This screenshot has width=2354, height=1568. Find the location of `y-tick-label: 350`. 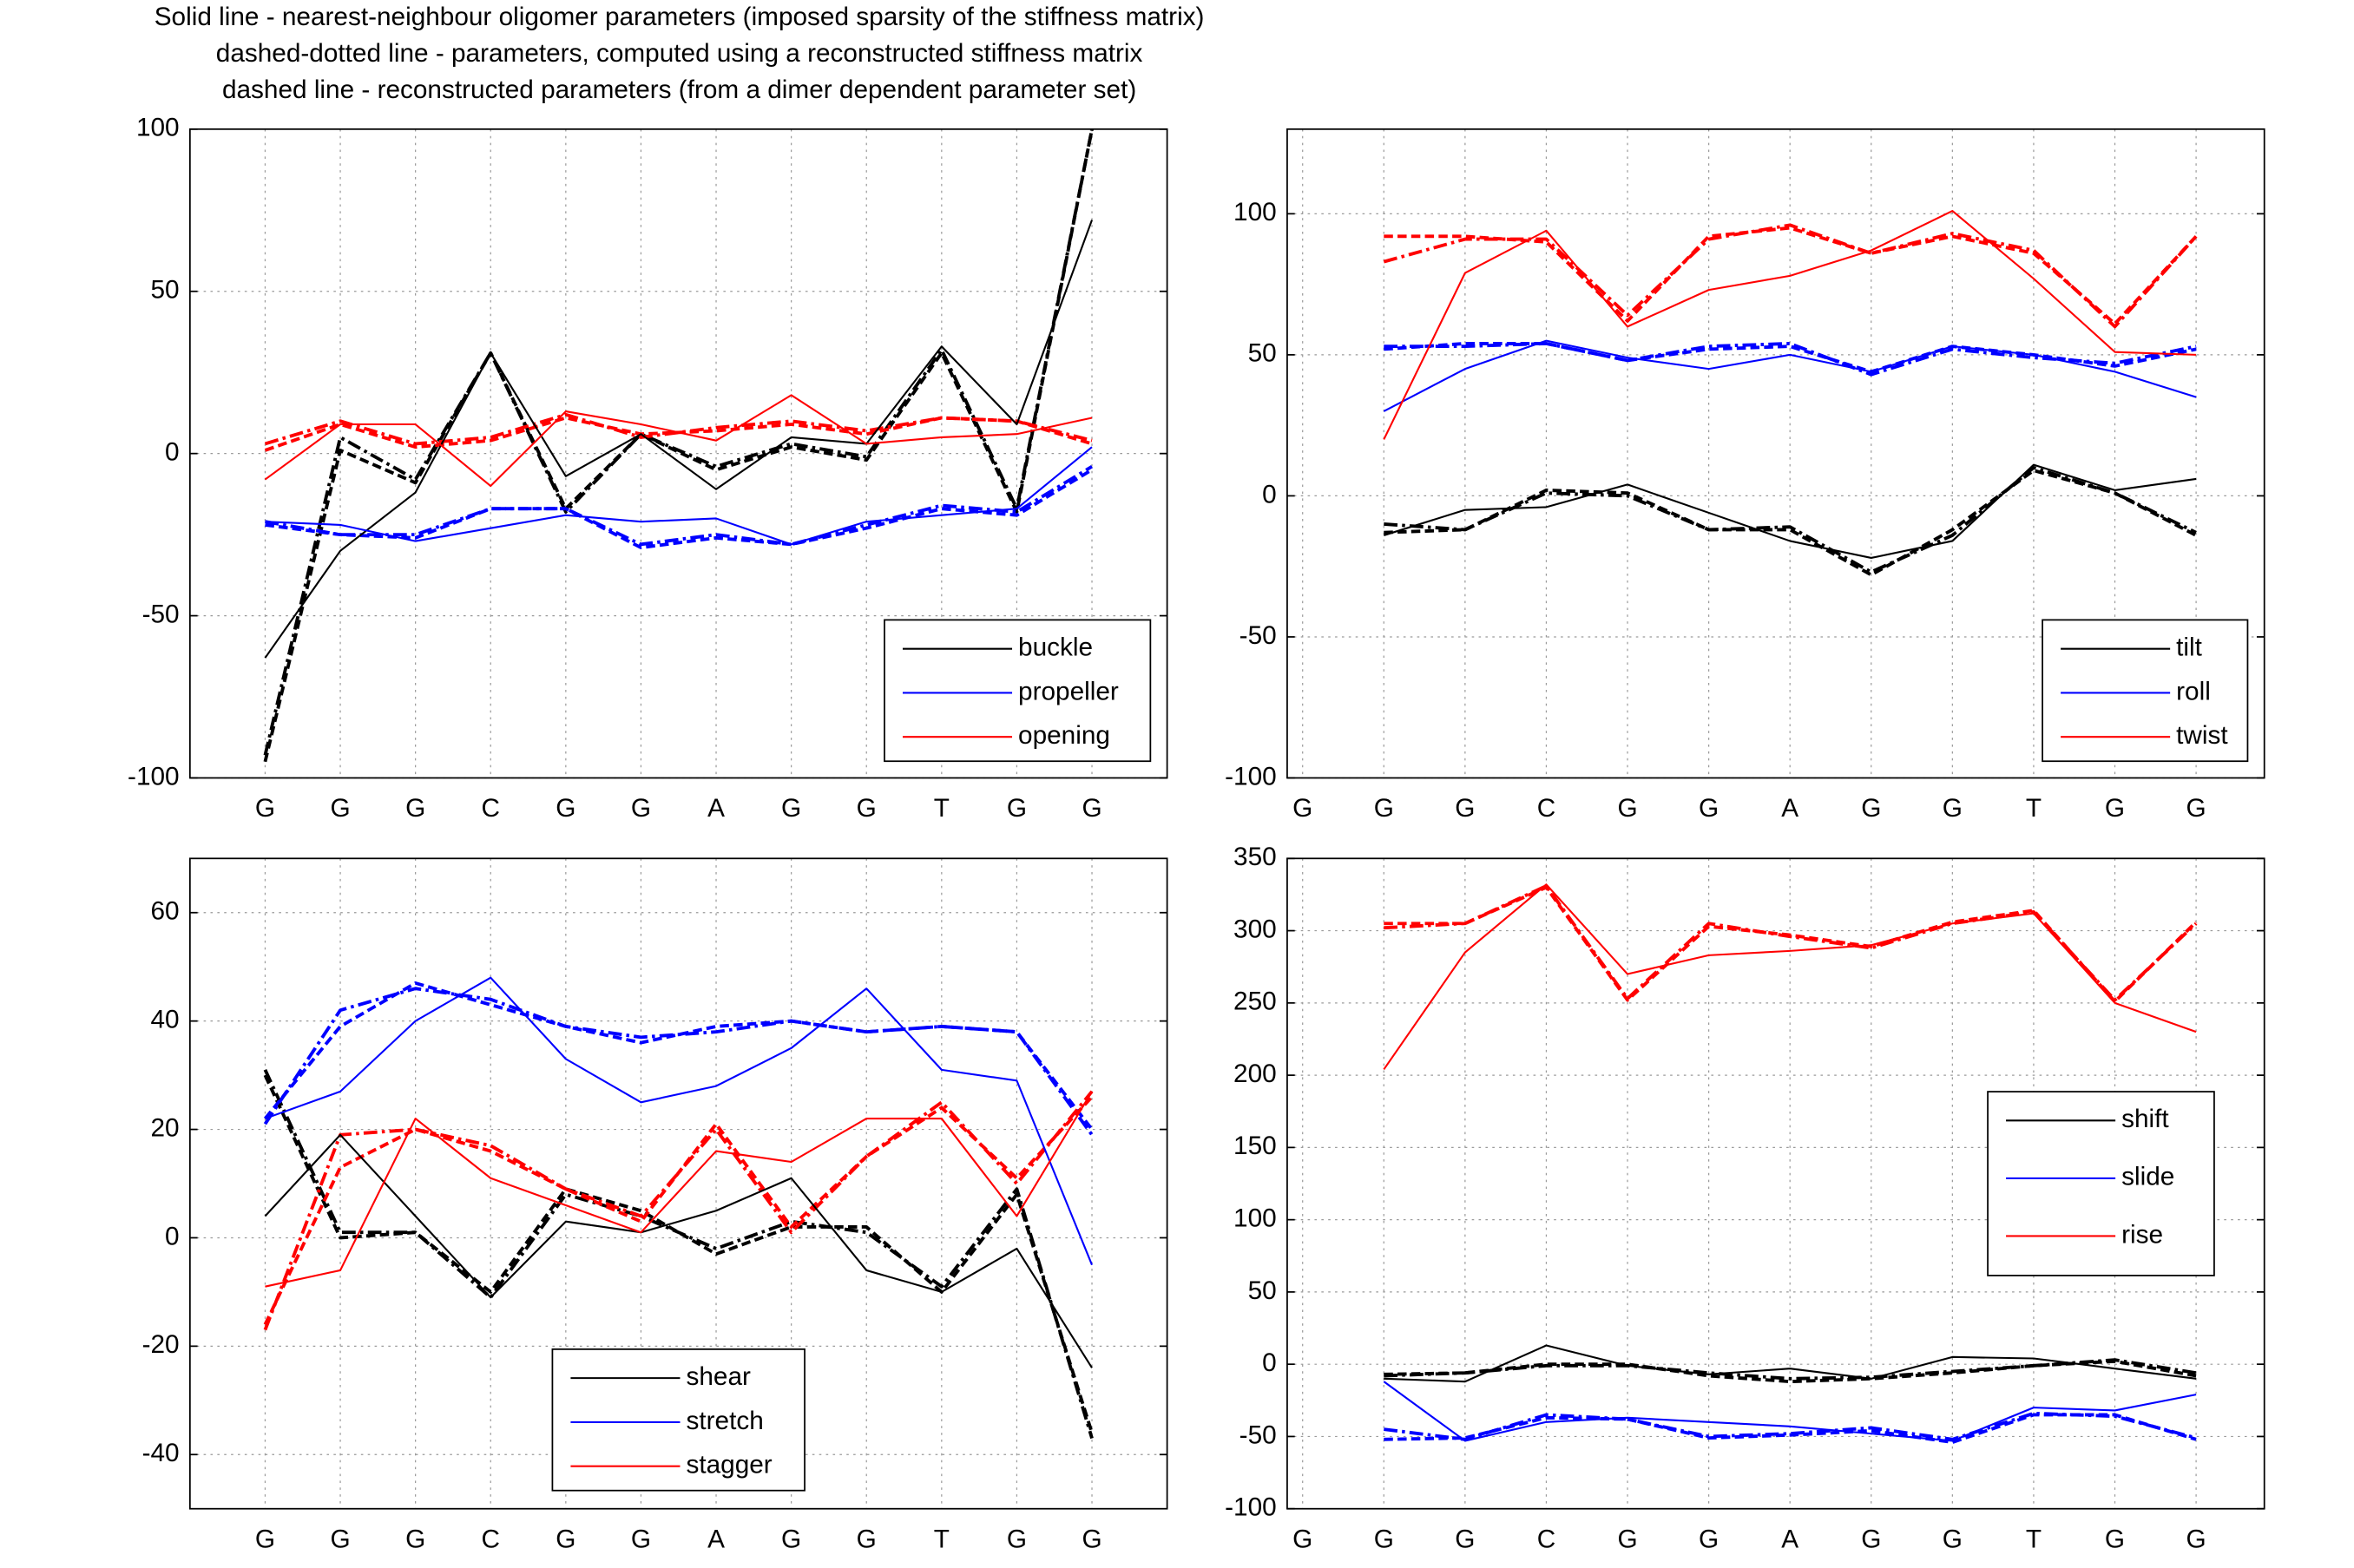

y-tick-label: 350 is located at coordinates (1255, 857).